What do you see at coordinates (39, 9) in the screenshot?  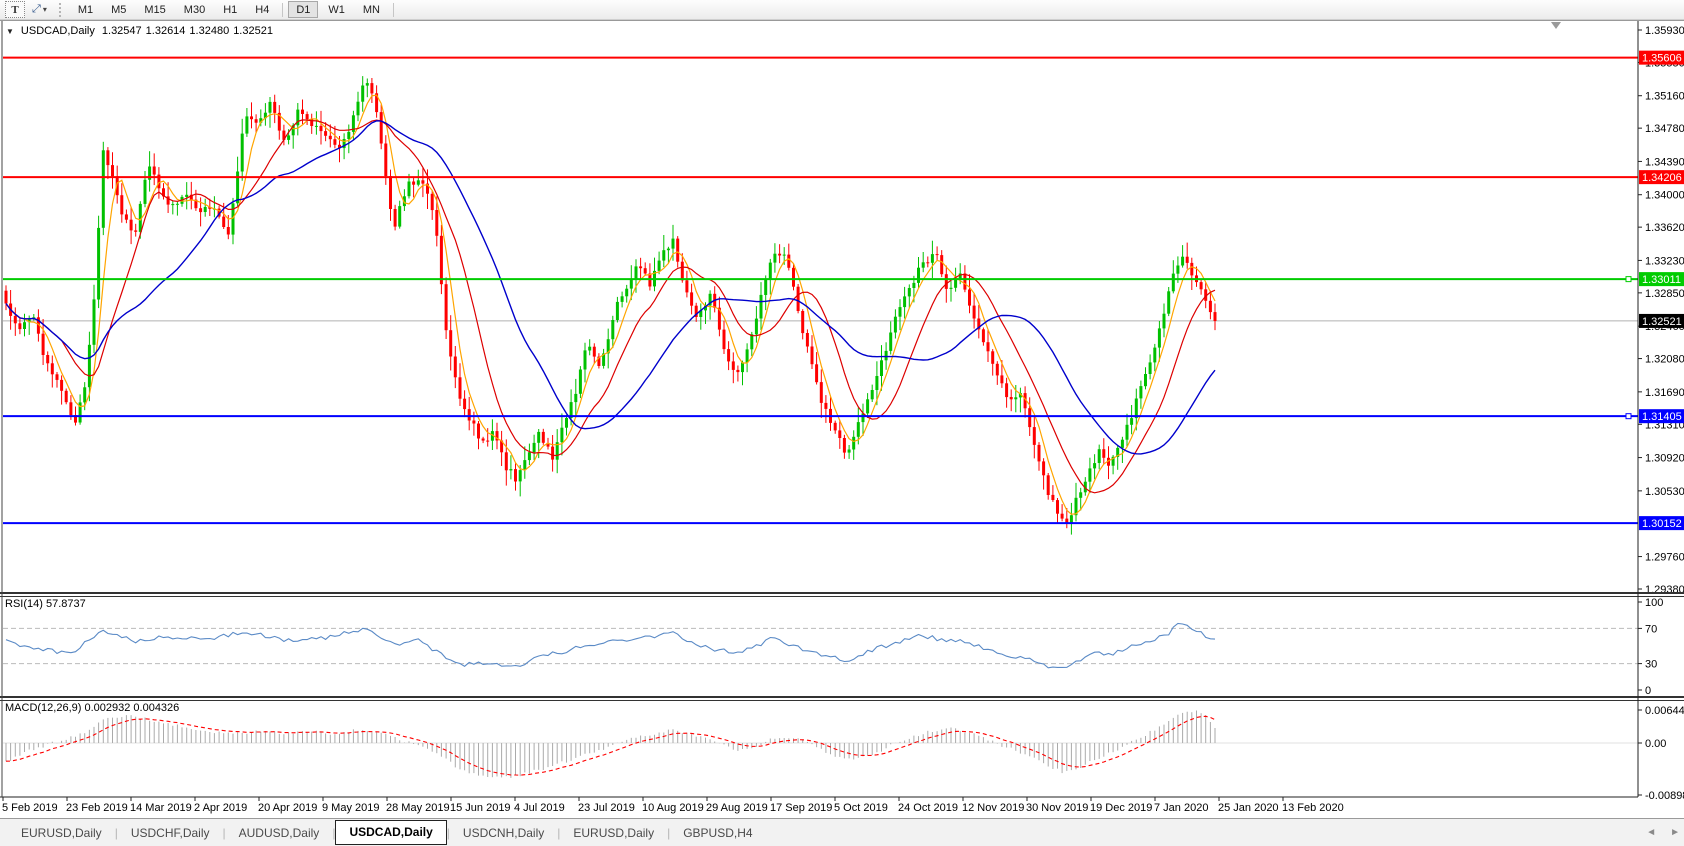 I see `arrow-tools-button: ⤢ ▾` at bounding box center [39, 9].